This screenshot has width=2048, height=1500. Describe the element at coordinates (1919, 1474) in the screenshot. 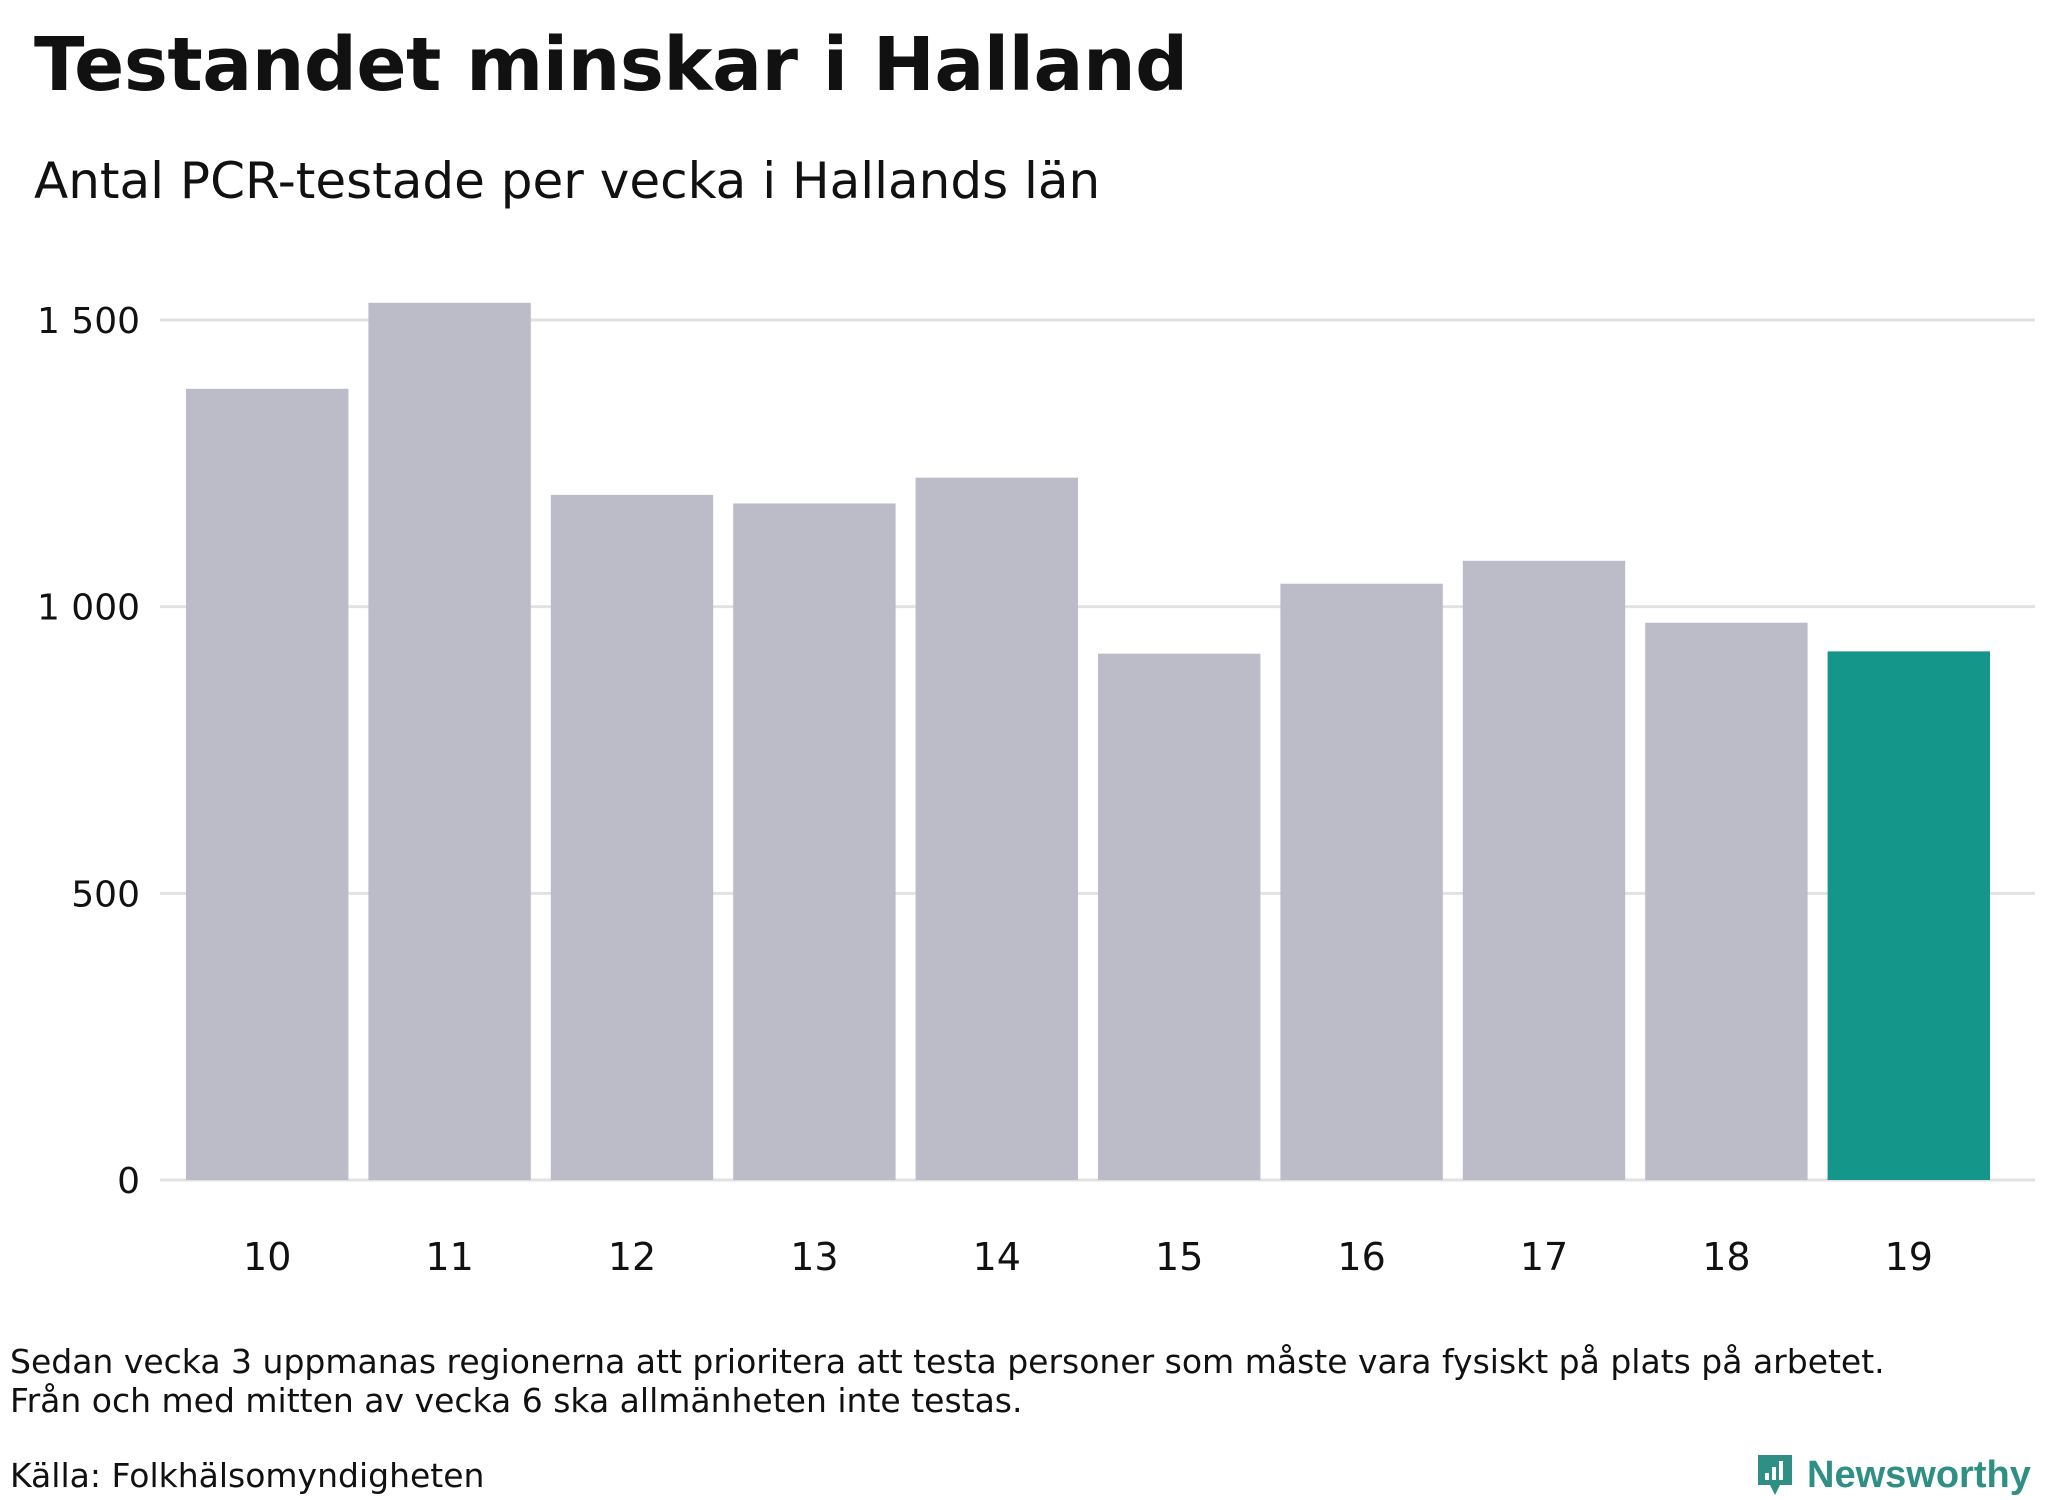

I see `brand-name: Newsworthy` at that location.